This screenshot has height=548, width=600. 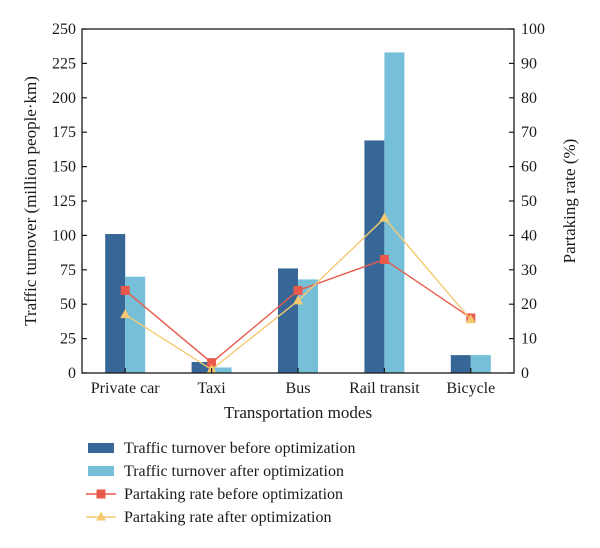 I want to click on y2-tick-label: 80, so click(x=529, y=98).